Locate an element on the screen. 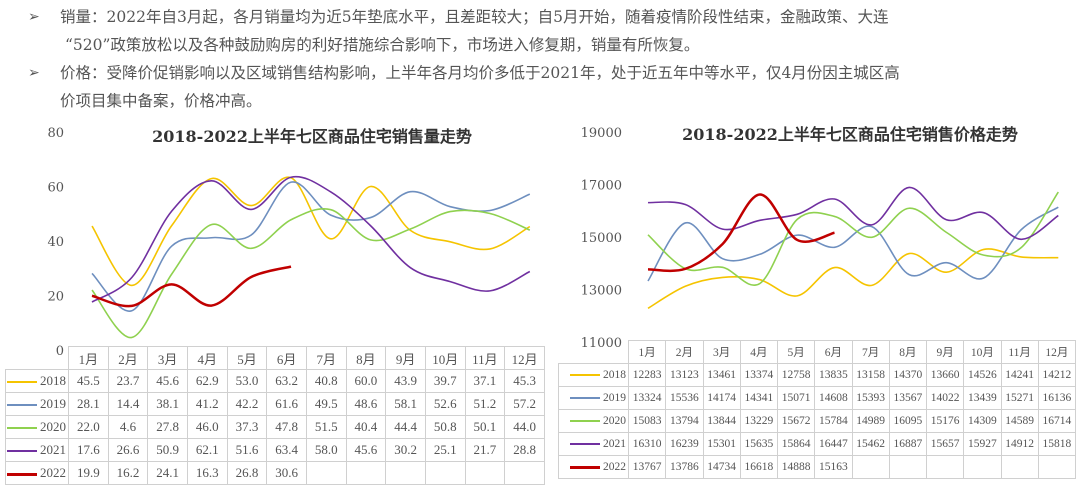 The image size is (1080, 485). table-cell: 21.7 is located at coordinates (485, 450).